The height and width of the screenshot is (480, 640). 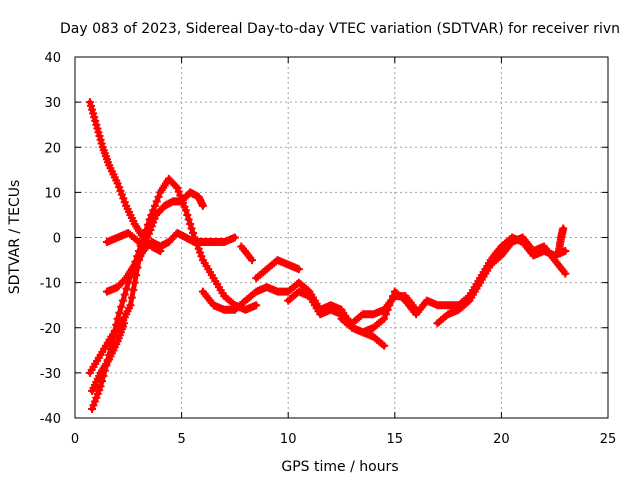 What do you see at coordinates (339, 467) in the screenshot?
I see `x-axis-label: GPS time / hours` at bounding box center [339, 467].